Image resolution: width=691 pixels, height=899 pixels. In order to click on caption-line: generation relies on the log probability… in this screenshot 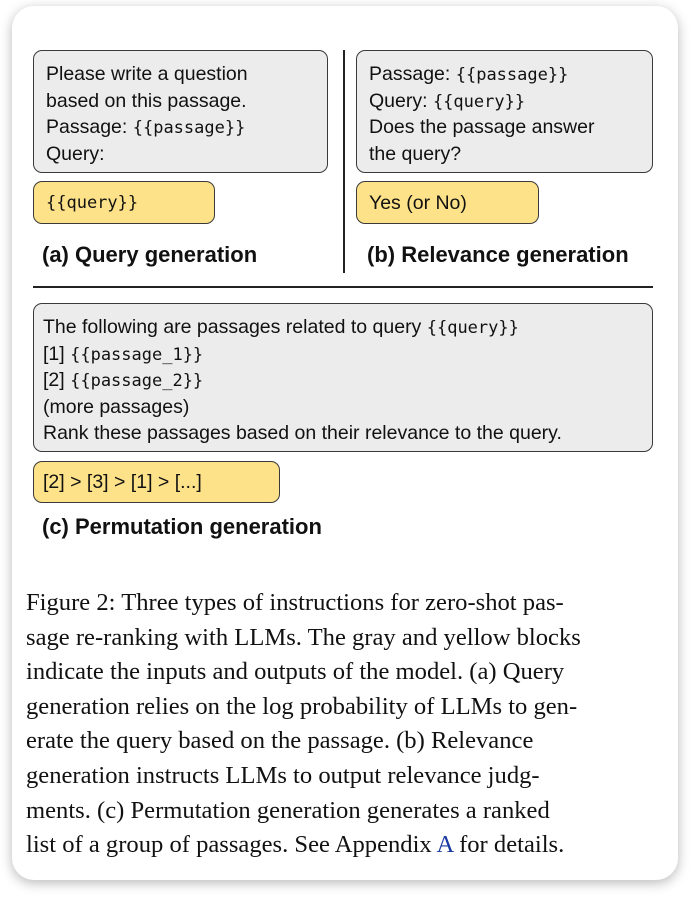, I will do `click(302, 706)`.